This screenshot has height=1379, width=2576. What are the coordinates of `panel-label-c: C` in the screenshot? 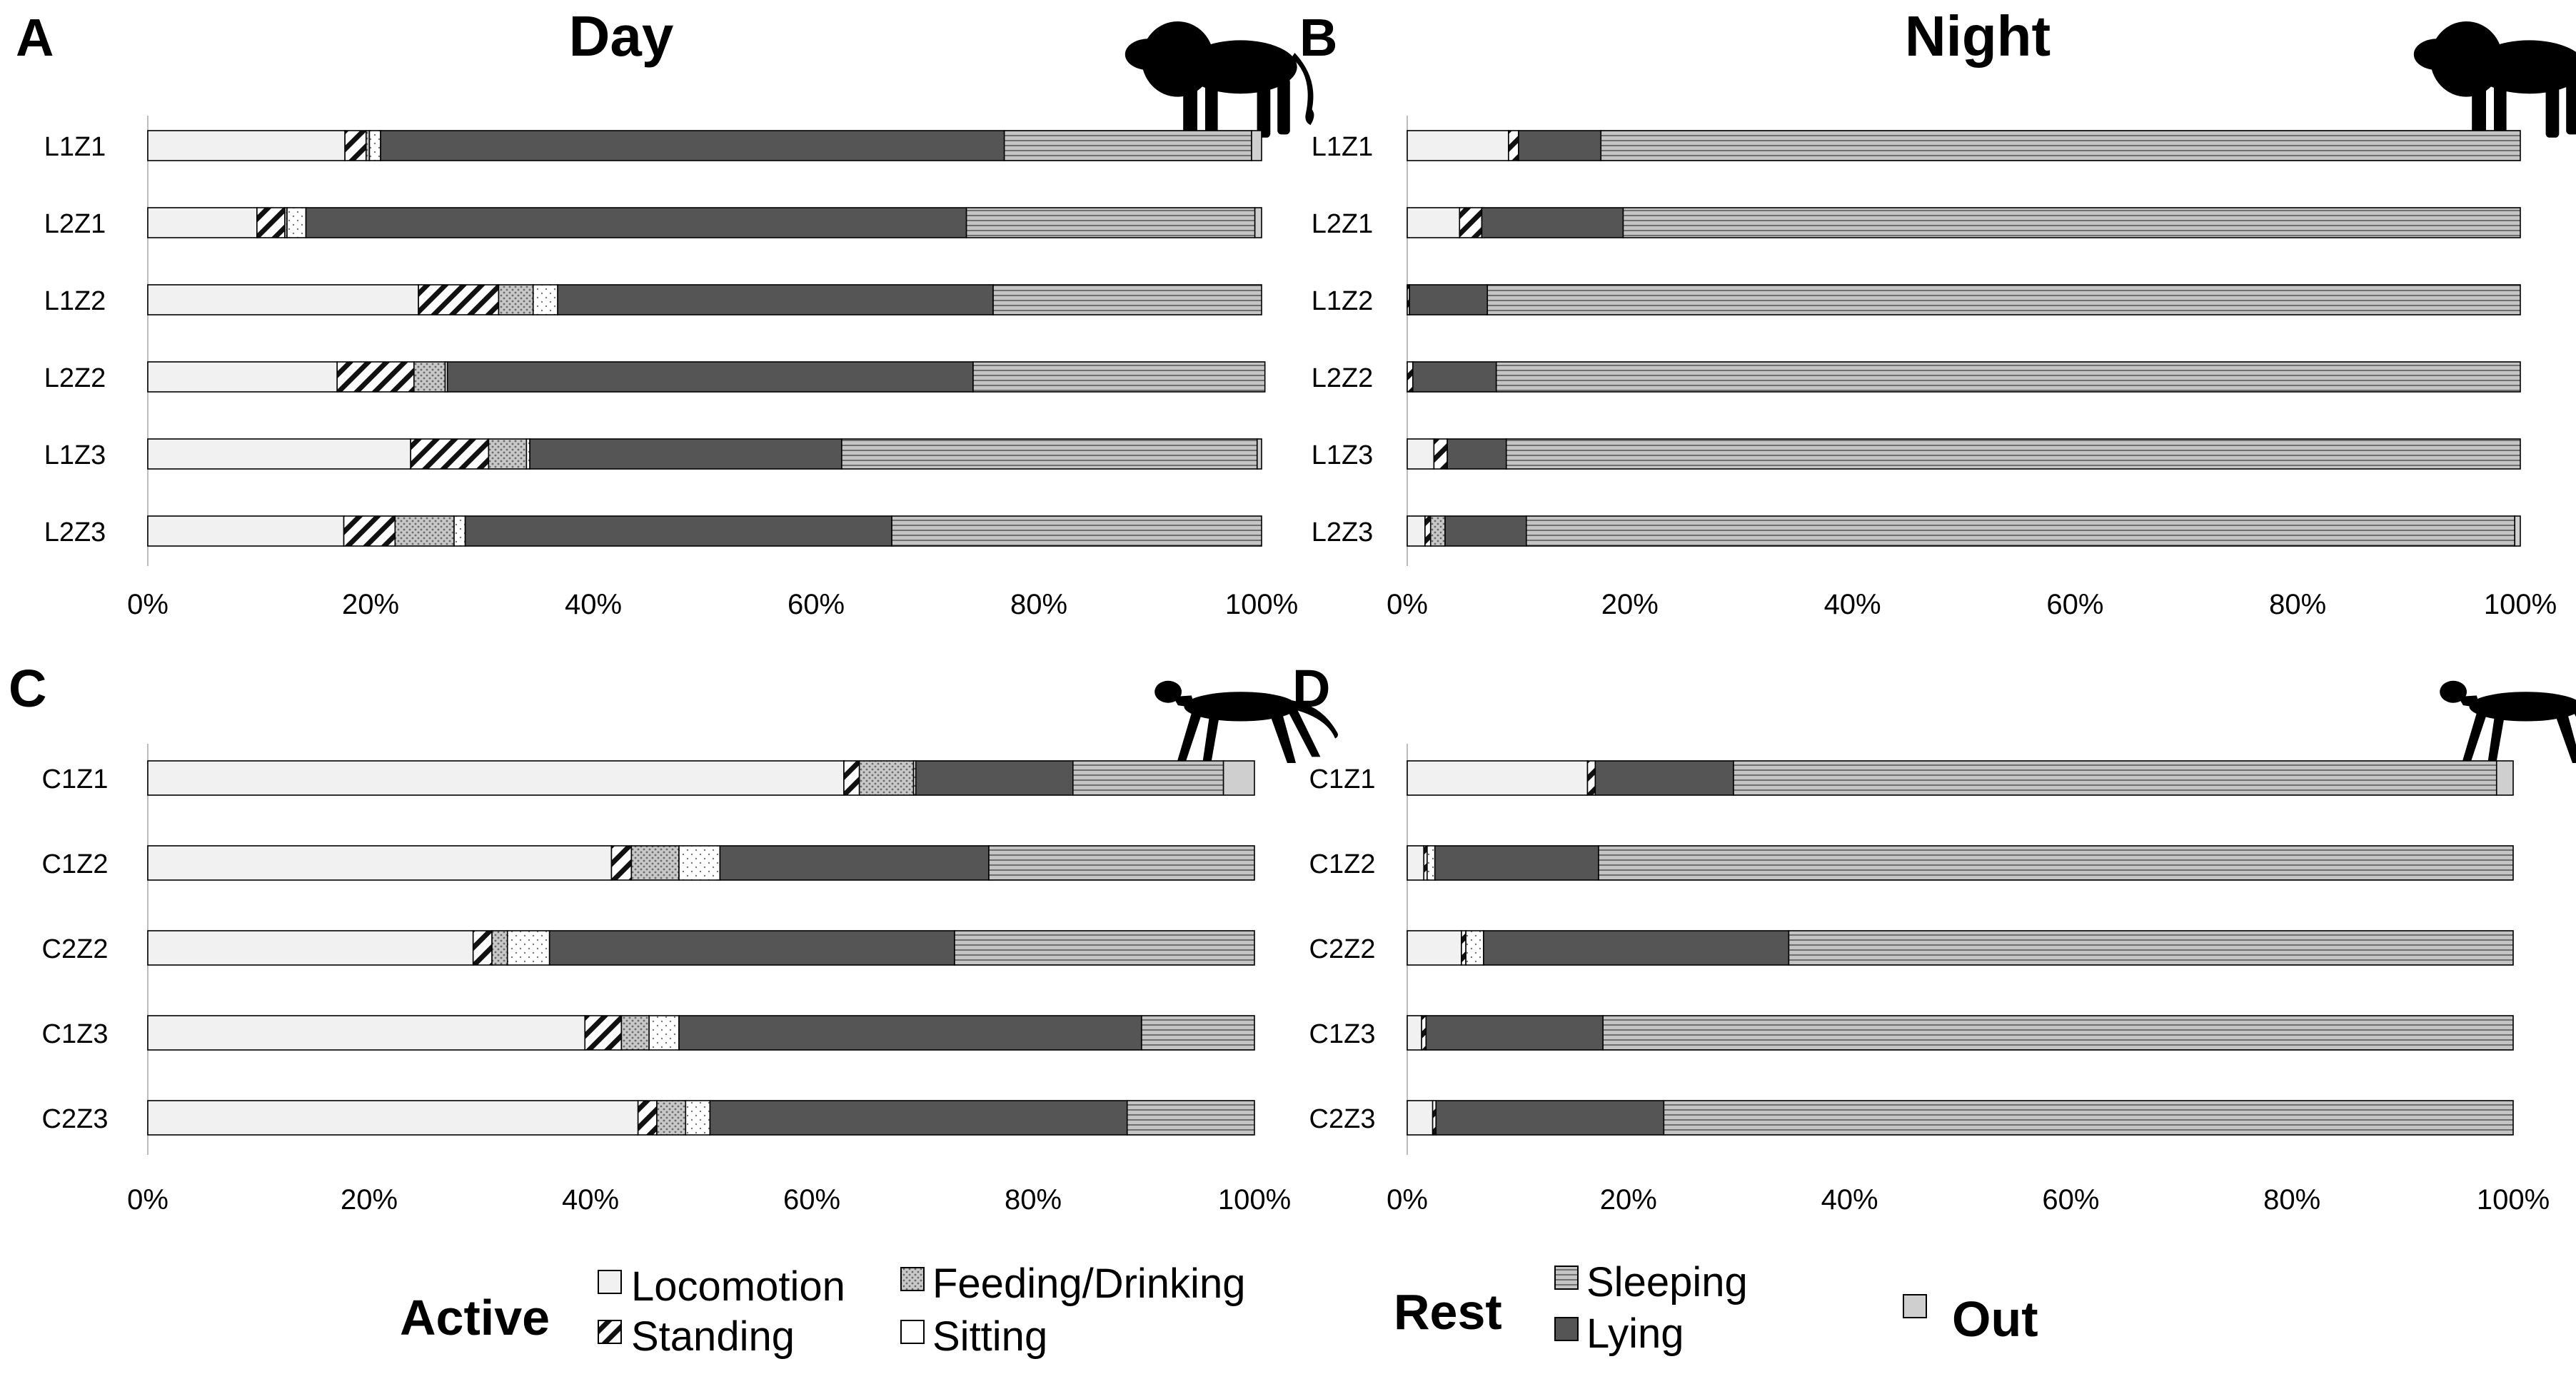 It's located at (27, 688).